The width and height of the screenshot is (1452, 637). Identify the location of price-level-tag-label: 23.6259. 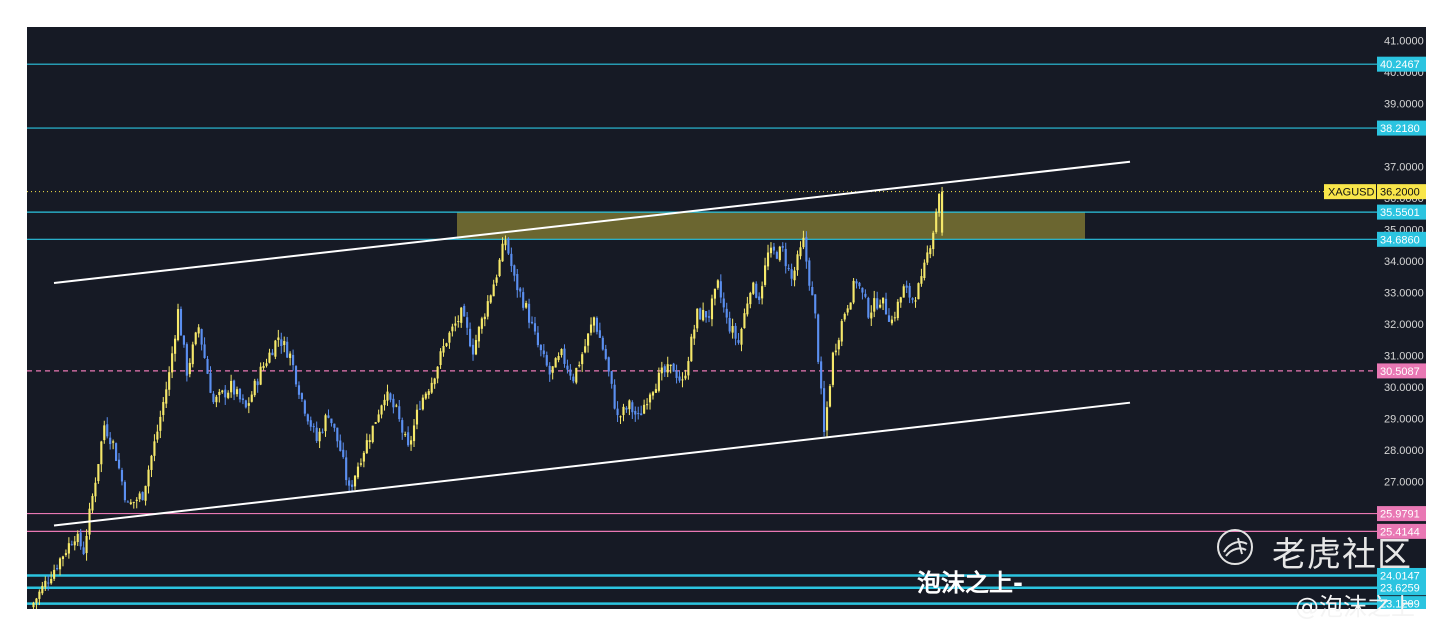
(1400, 589).